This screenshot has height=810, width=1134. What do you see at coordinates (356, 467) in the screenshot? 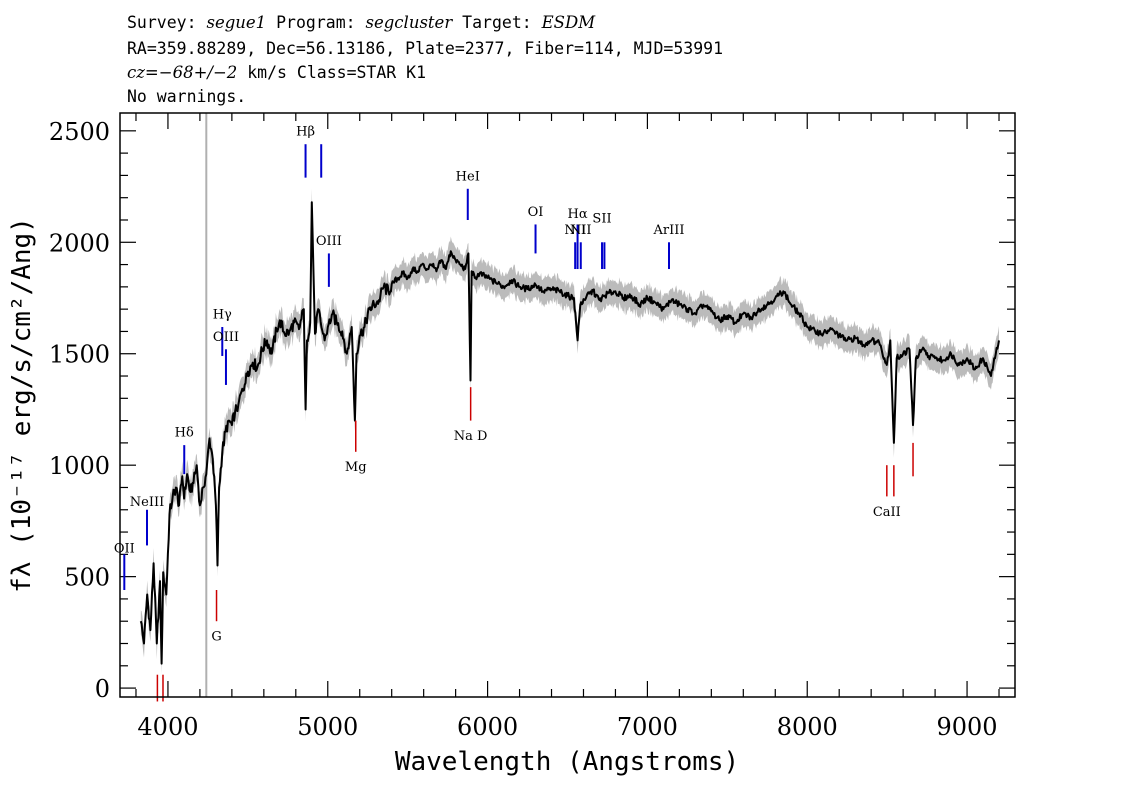
I see `absorption-line-label: Mg` at bounding box center [356, 467].